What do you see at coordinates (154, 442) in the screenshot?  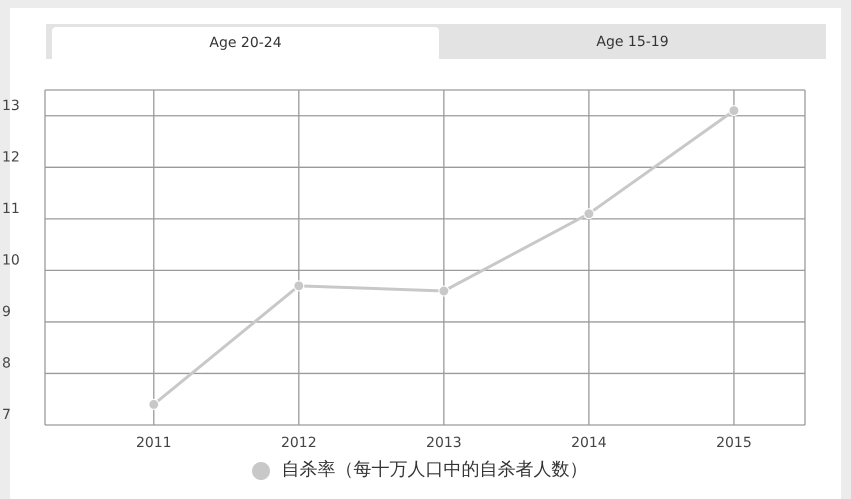 I see `x-tick-label: 2011` at bounding box center [154, 442].